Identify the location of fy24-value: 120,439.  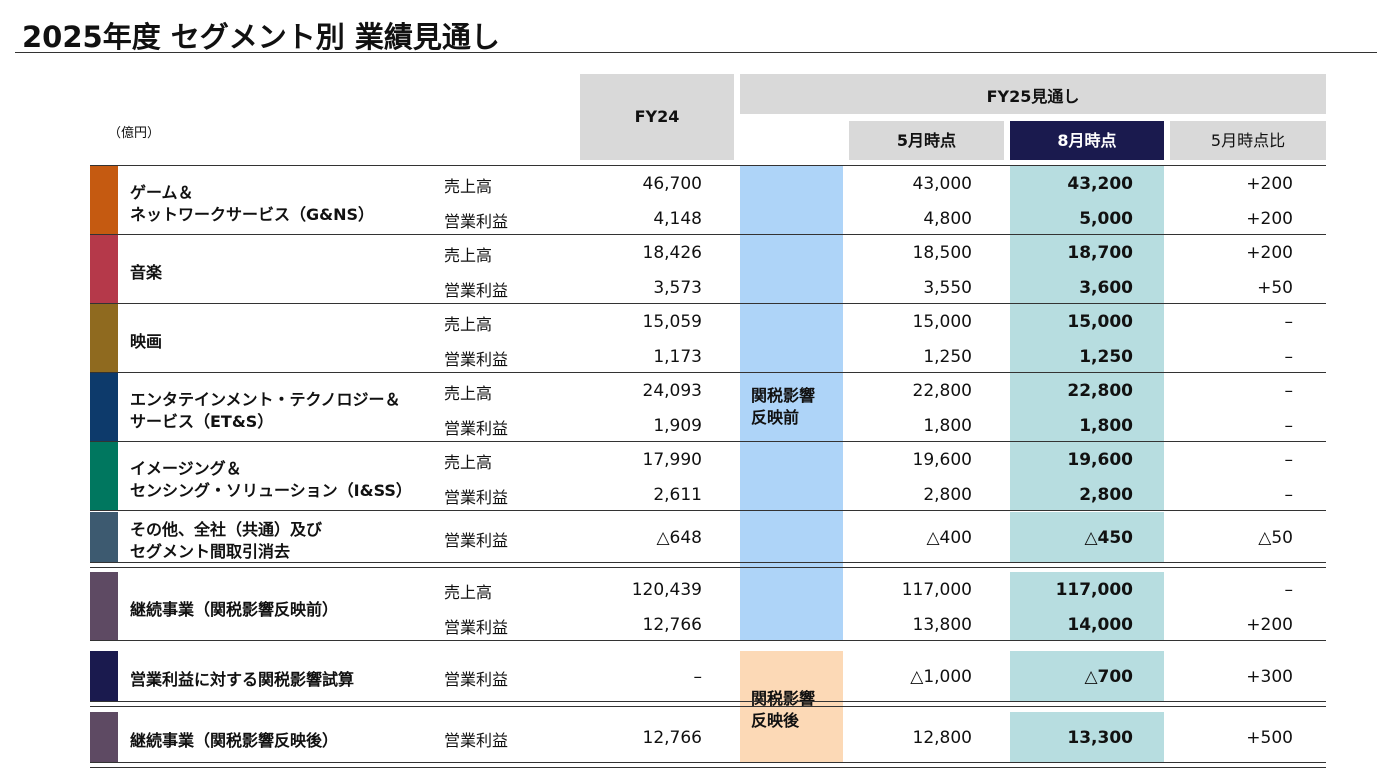
(666, 590).